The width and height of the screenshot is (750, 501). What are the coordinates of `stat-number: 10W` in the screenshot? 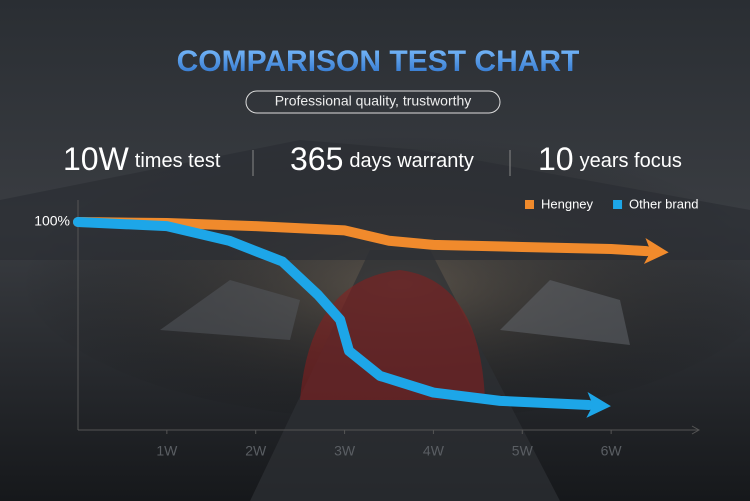 It's located at (96, 159).